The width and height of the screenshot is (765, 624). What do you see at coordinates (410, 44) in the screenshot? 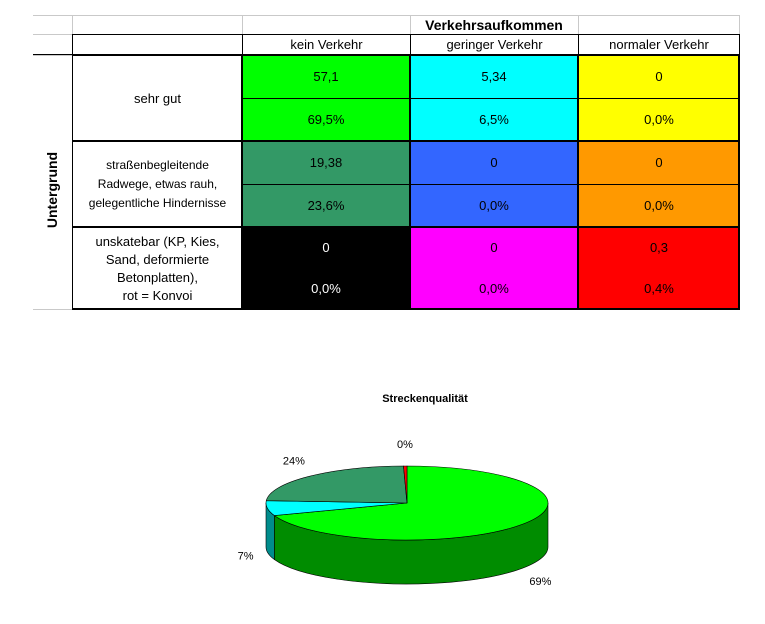
I see `header-border-mid2` at bounding box center [410, 44].